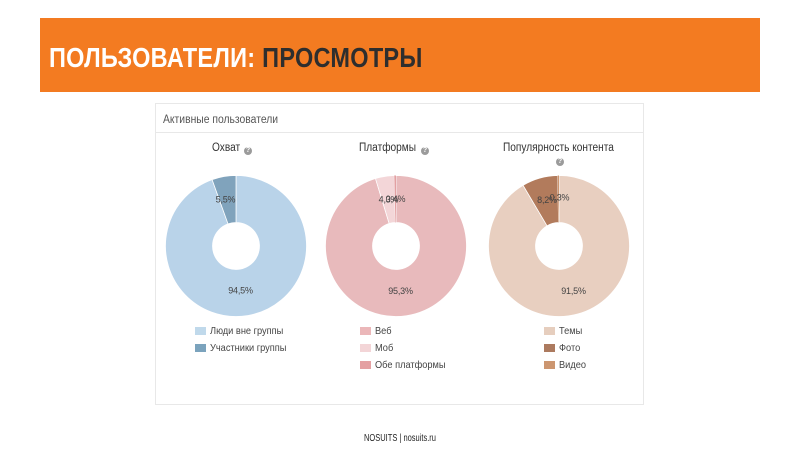 The image size is (800, 450). I want to click on svg-text: 0,3%, so click(559, 198).